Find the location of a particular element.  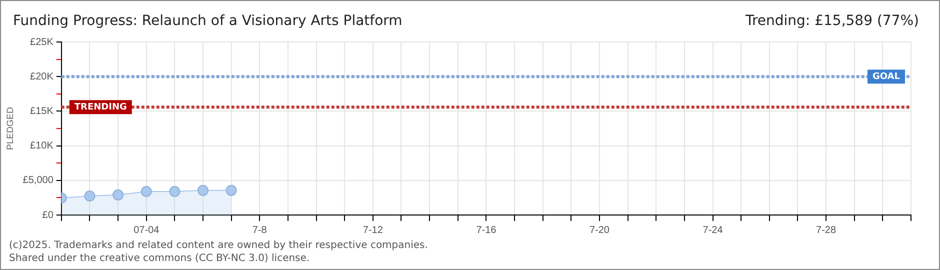

x-tick-label: 7-8 is located at coordinates (260, 230).